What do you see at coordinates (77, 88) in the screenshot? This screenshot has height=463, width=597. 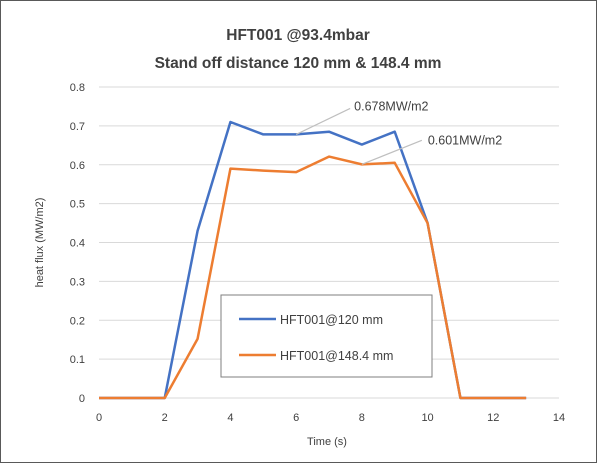 I see `y-tick-label: 0.8` at bounding box center [77, 88].